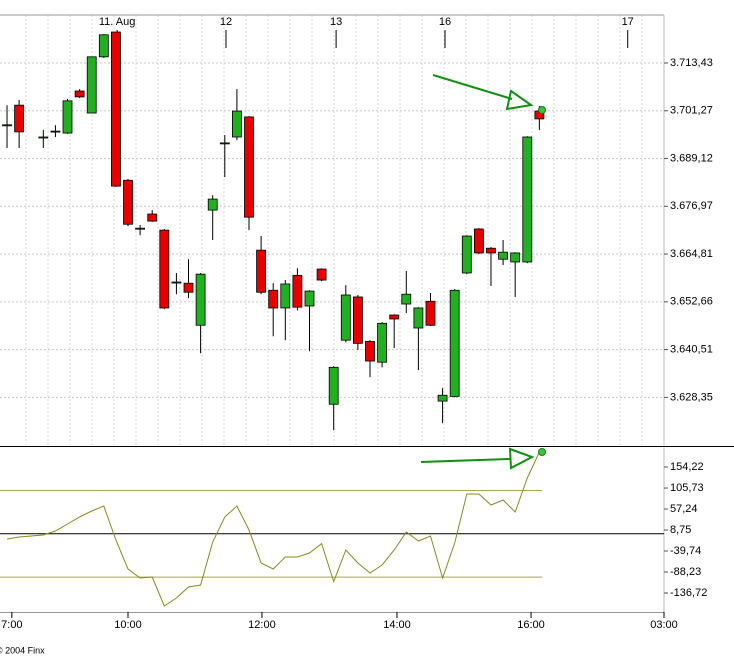  Describe the element at coordinates (680, 530) in the screenshot. I see `y-tick-label: 8,75` at that location.